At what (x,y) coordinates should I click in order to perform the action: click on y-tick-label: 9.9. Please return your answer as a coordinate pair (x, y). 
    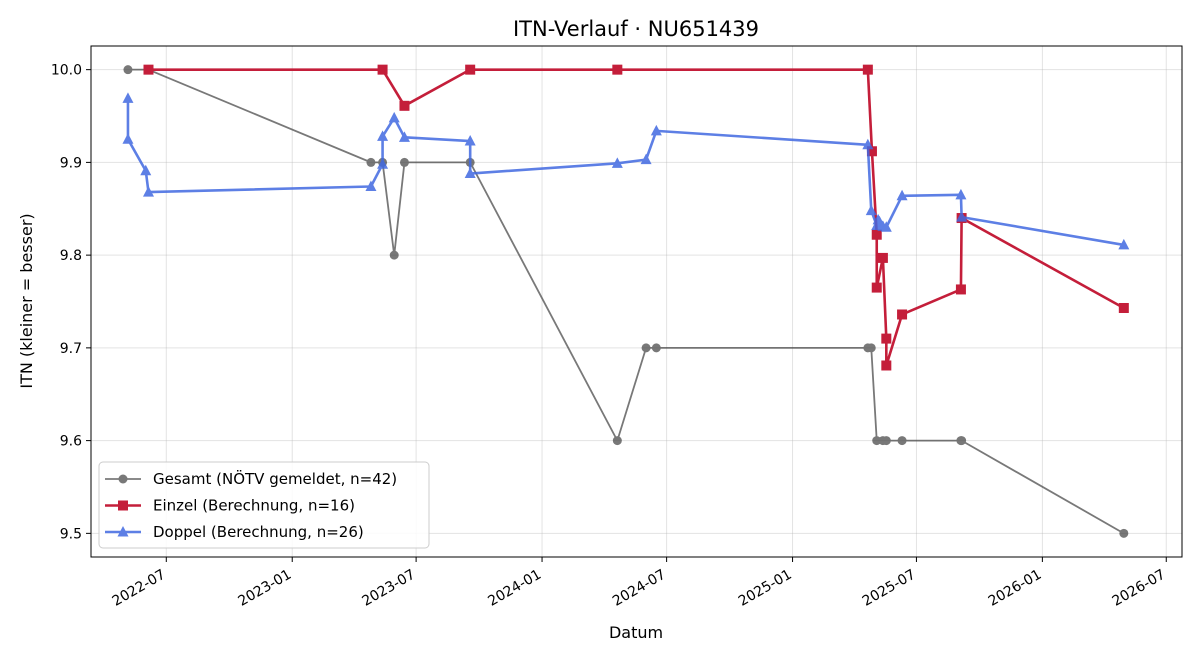
    Looking at the image, I should click on (71, 163).